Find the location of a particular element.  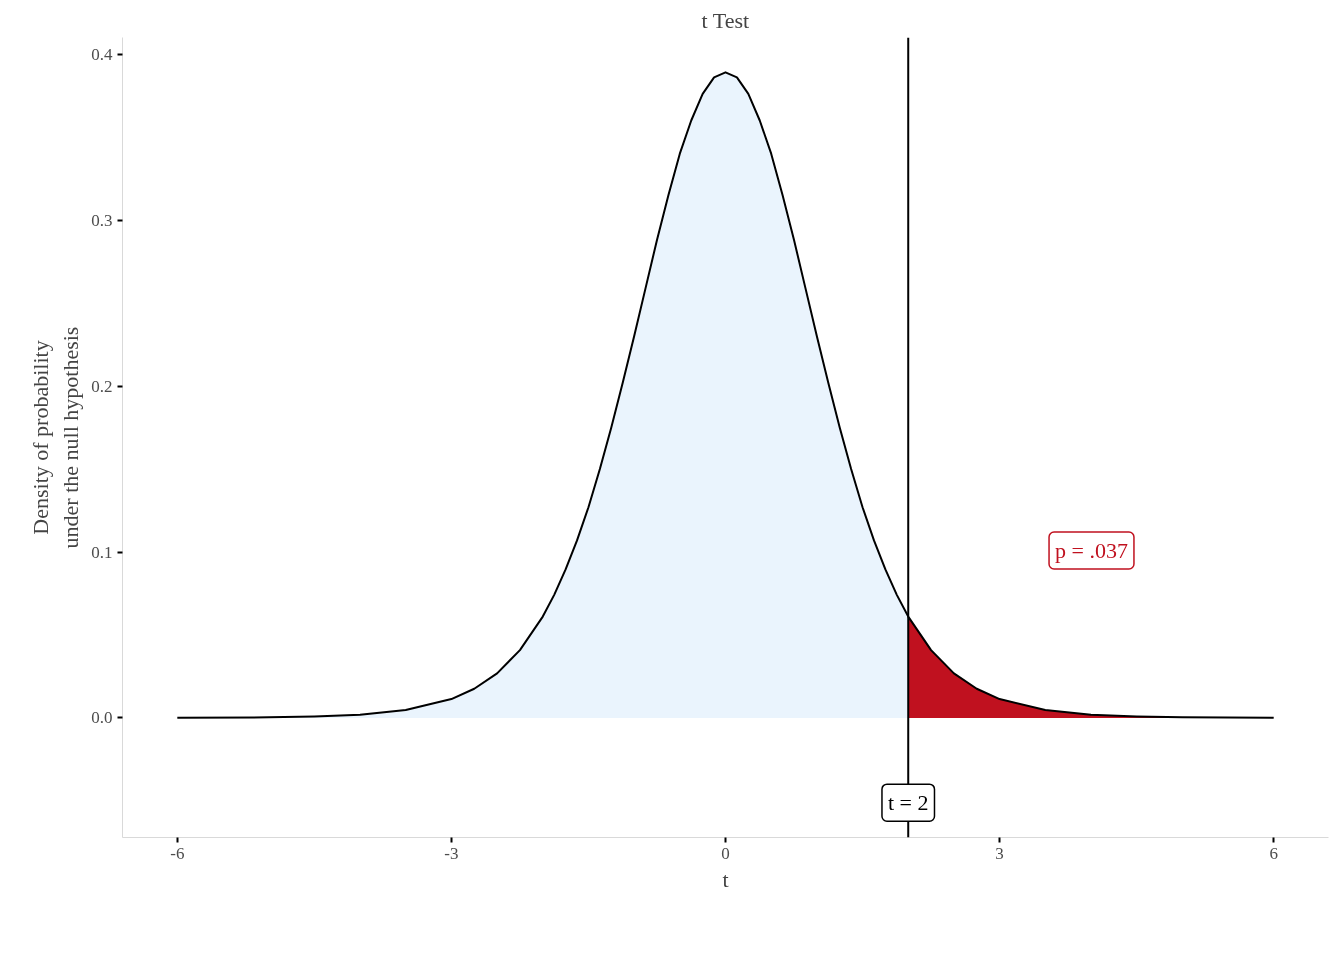

y-tick-label: 0.3 is located at coordinates (102, 220).